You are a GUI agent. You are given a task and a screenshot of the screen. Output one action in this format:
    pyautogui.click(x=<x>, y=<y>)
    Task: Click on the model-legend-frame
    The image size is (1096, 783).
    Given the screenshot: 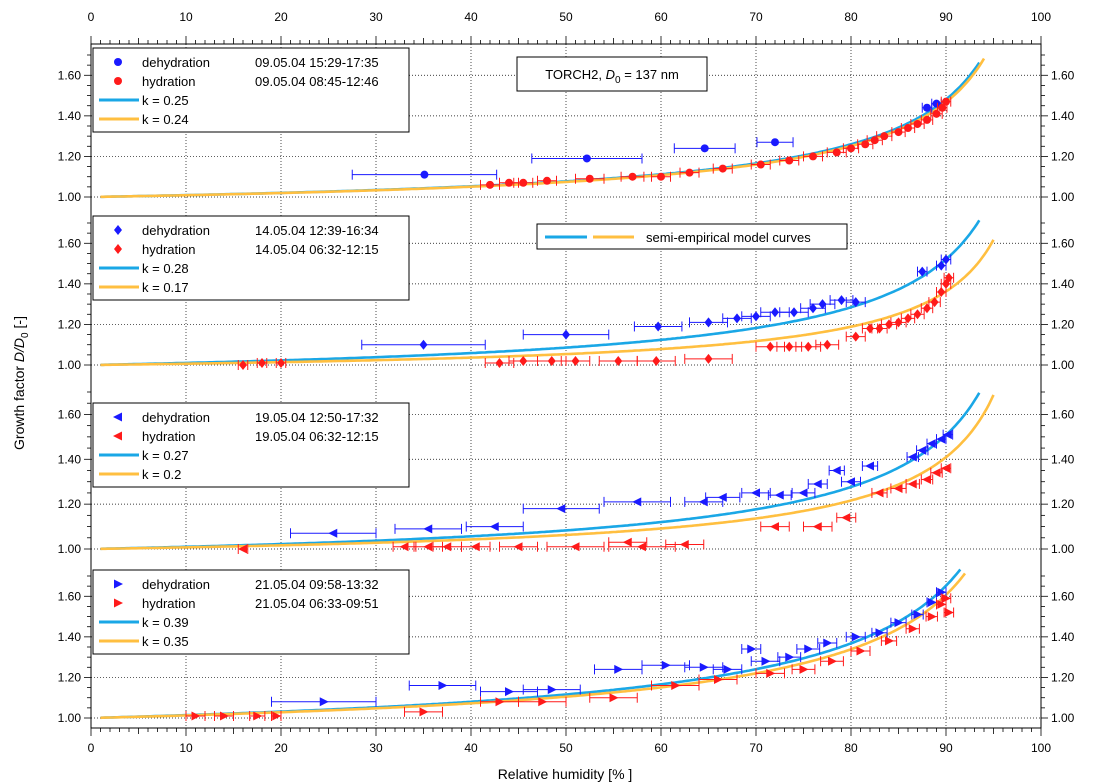 What is the action you would take?
    pyautogui.click(x=692, y=236)
    